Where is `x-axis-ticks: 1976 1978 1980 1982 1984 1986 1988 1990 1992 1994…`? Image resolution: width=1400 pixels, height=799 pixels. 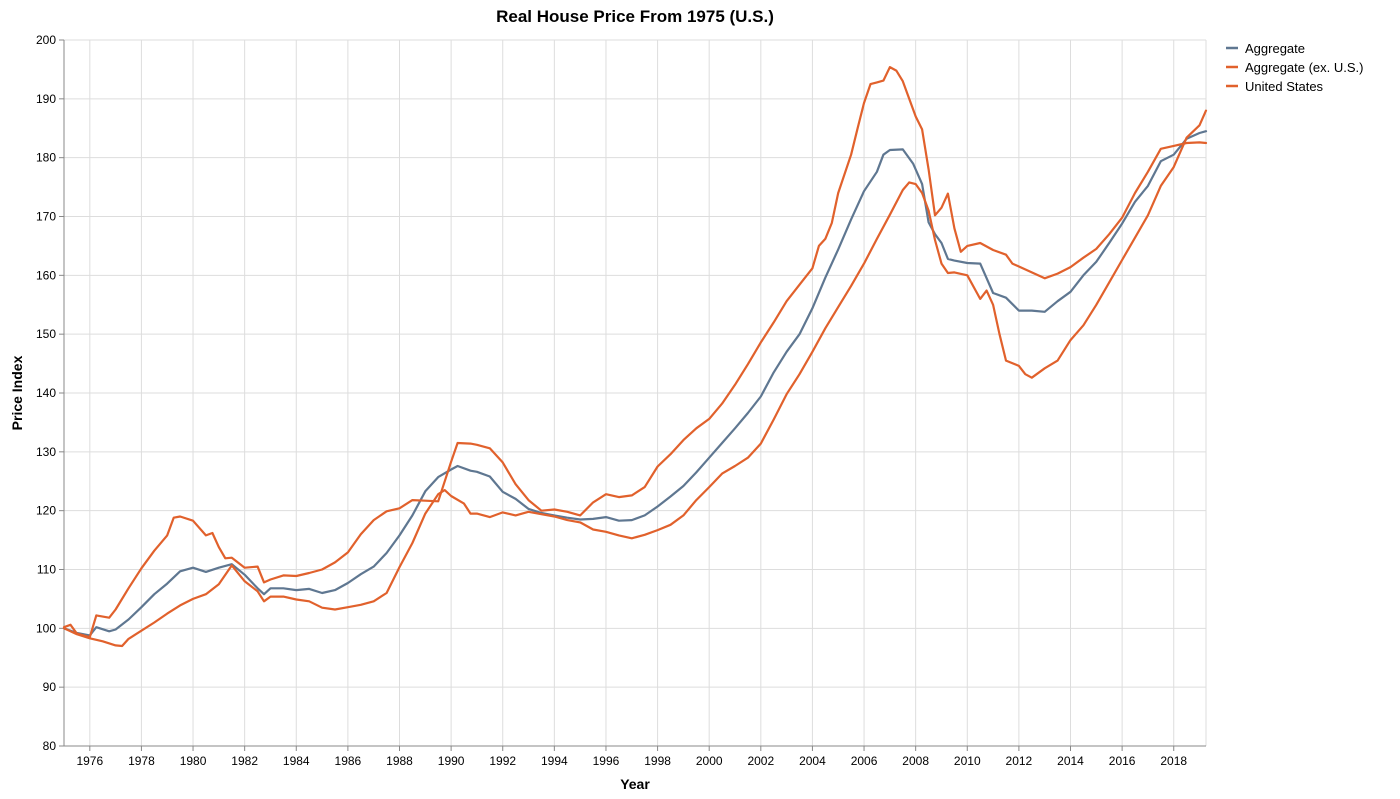
x-axis-ticks: 1976 1978 1980 1982 1984 1986 1988 1990 1992 1994… is located at coordinates (631, 757).